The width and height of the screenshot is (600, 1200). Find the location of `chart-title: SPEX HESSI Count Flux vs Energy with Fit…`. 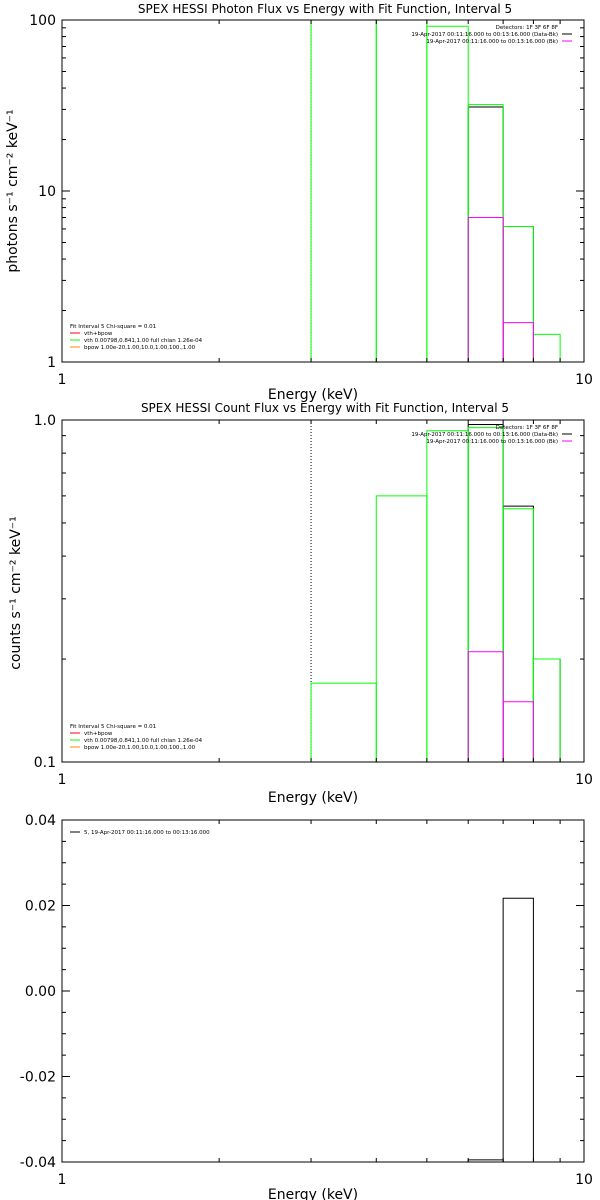

chart-title: SPEX HESSI Count Flux vs Energy with Fit… is located at coordinates (325, 408).